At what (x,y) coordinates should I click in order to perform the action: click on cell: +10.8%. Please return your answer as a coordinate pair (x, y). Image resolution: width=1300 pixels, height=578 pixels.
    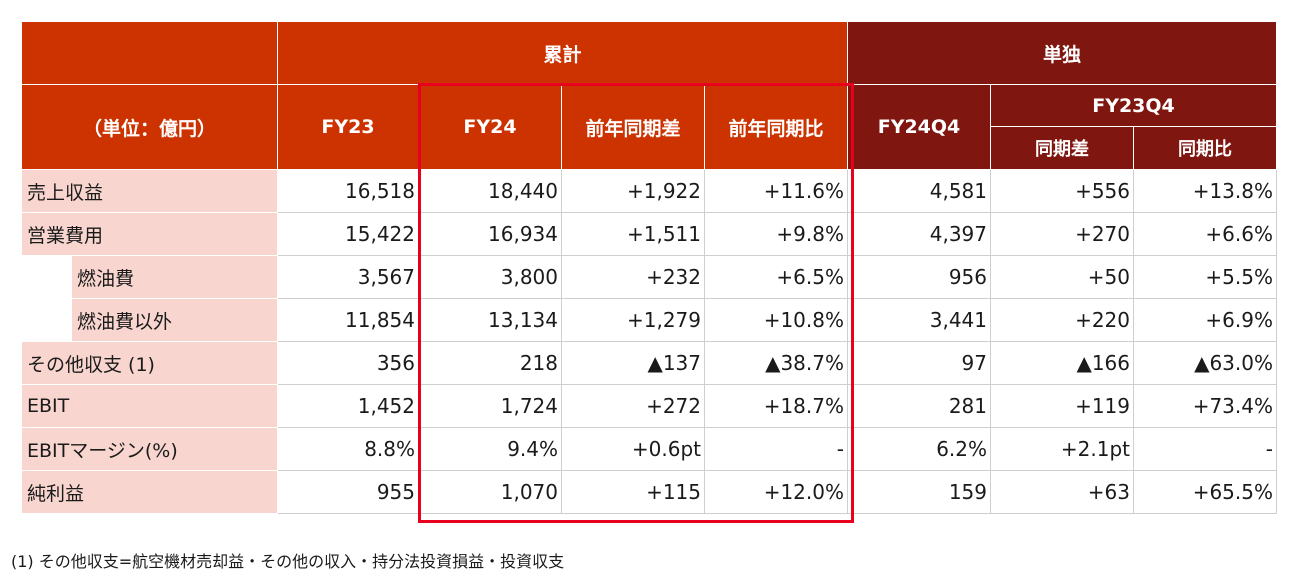
    Looking at the image, I should click on (776, 320).